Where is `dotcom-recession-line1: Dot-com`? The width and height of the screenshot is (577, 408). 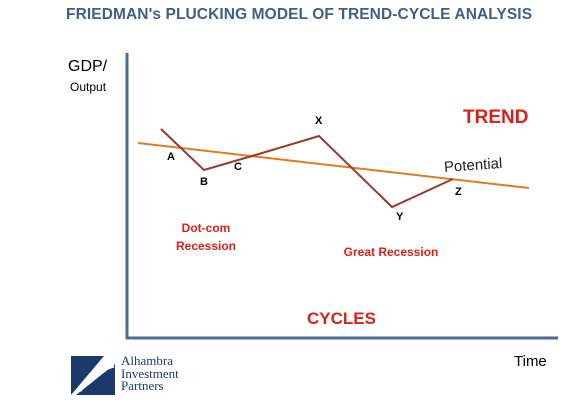
dotcom-recession-line1: Dot-com is located at coordinates (206, 228).